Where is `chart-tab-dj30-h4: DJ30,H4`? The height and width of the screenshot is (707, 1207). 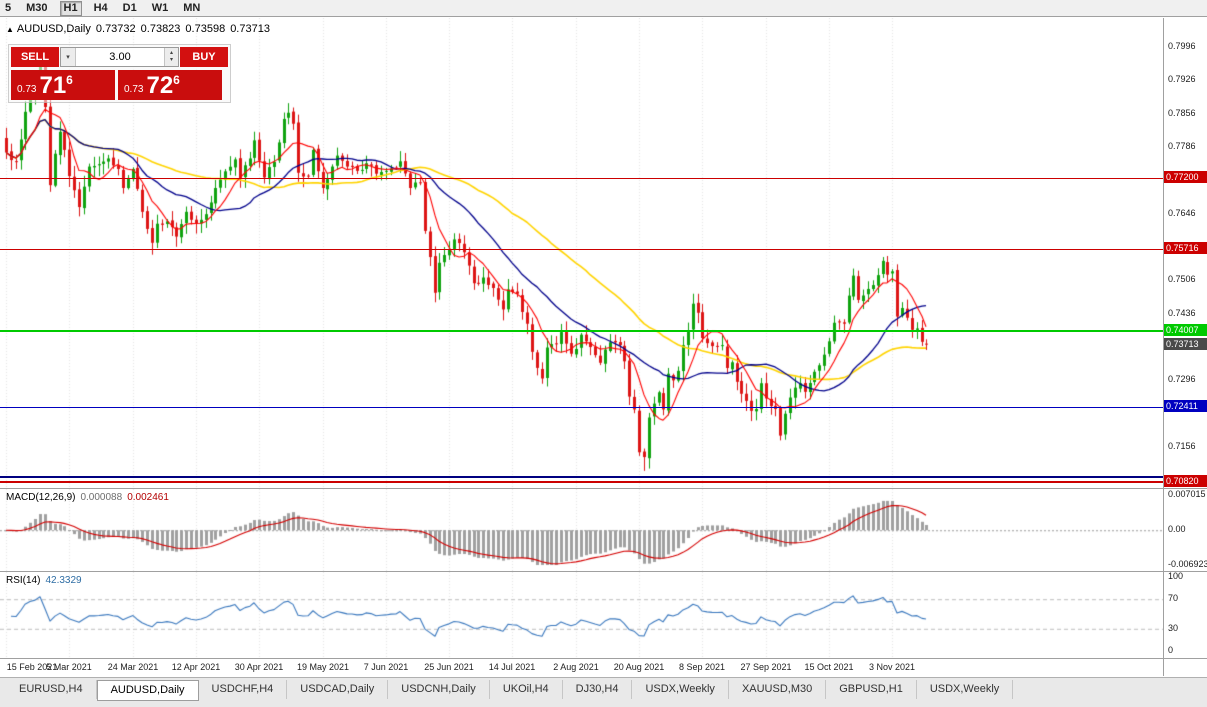
chart-tab-dj30-h4: DJ30,H4 is located at coordinates (598, 689).